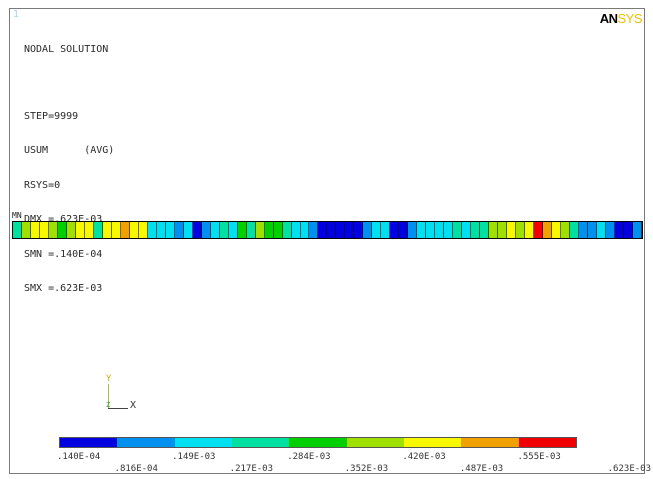  What do you see at coordinates (424, 457) in the screenshot?
I see `legend-tick-label: .420E-03` at bounding box center [424, 457].